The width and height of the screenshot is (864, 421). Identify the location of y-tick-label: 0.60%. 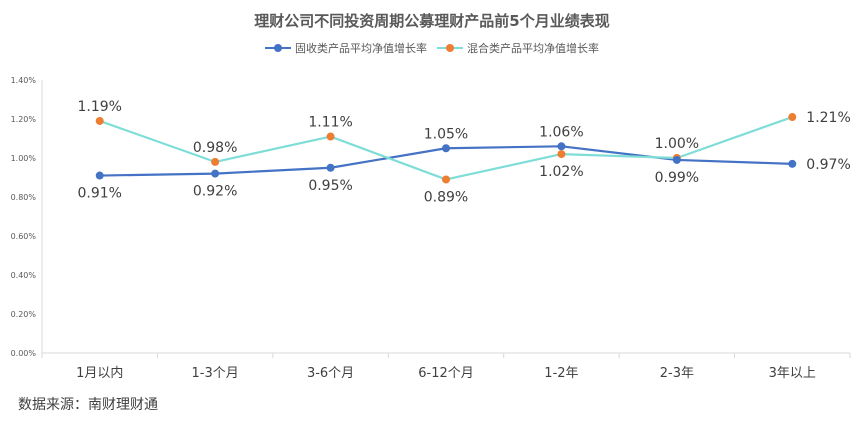
(24, 236).